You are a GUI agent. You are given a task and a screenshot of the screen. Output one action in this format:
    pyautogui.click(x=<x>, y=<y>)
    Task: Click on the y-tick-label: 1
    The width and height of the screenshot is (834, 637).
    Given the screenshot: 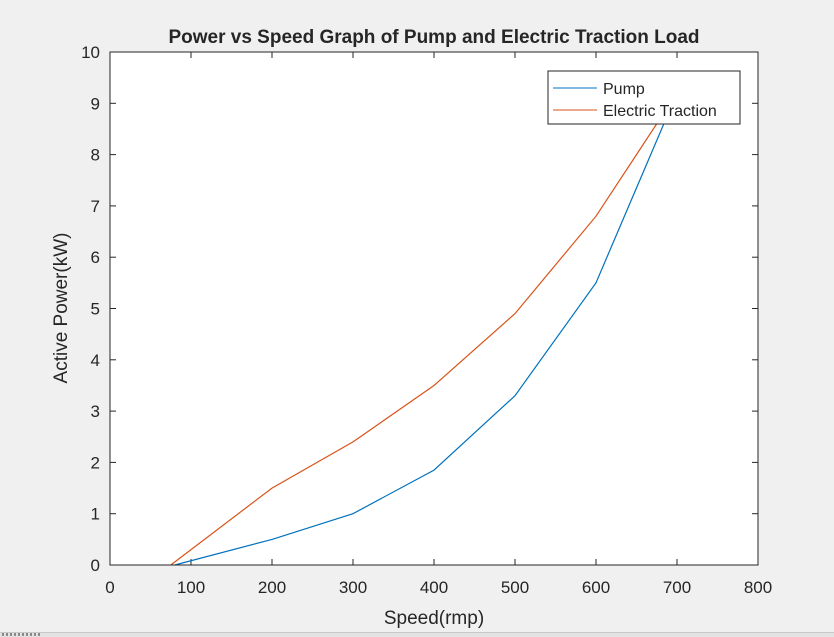 What is the action you would take?
    pyautogui.click(x=95, y=514)
    